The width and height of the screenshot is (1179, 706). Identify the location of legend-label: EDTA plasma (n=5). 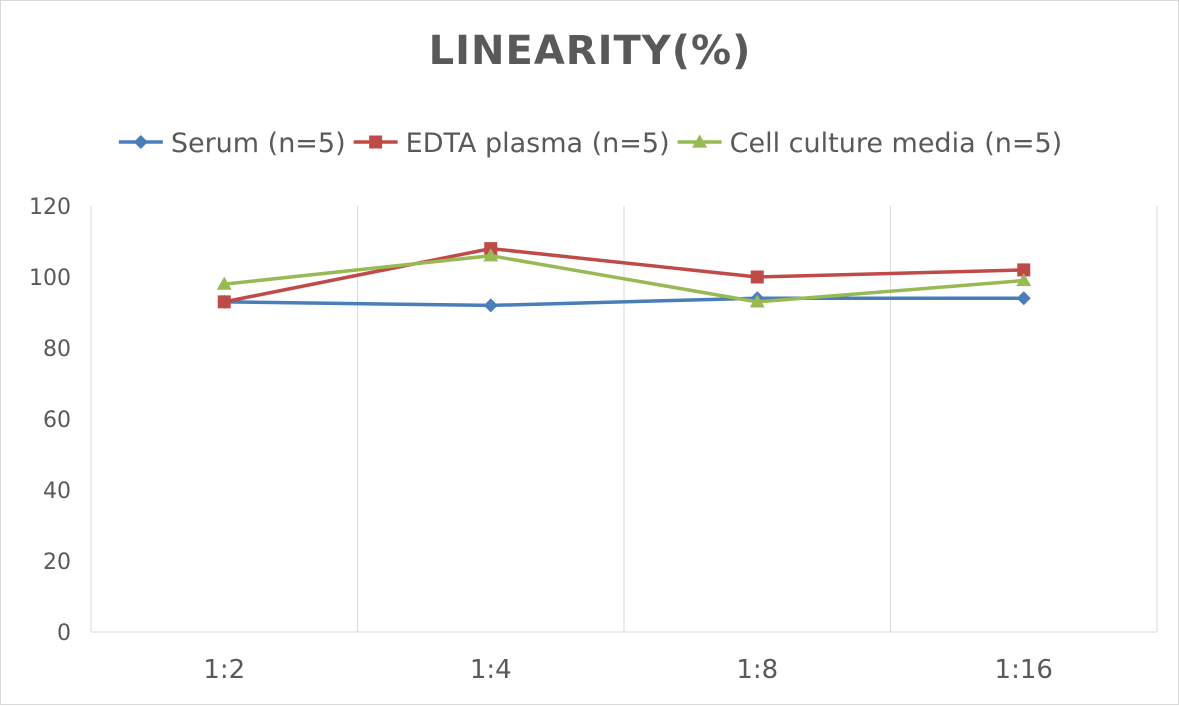
(538, 143).